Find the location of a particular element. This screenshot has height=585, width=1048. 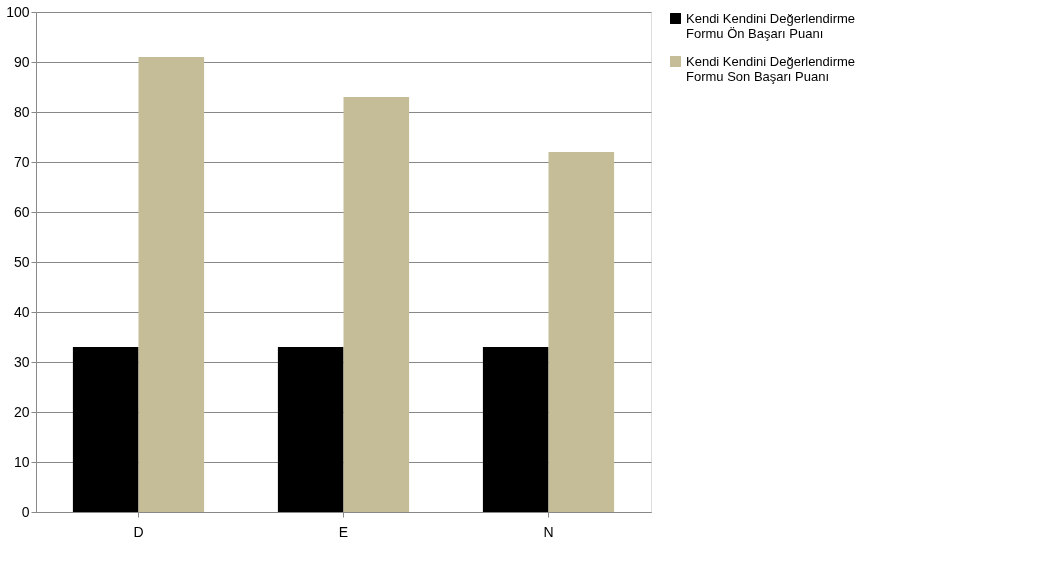

y-tick-label: 80 is located at coordinates (21, 111).